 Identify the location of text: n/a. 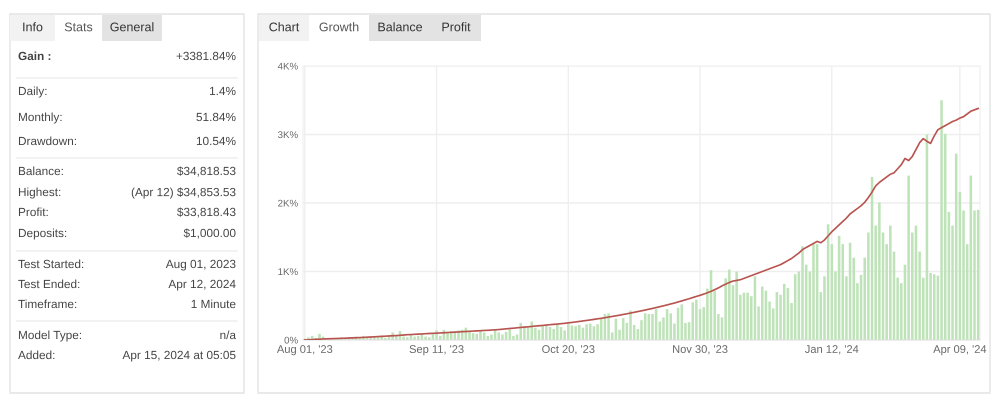
(228, 335).